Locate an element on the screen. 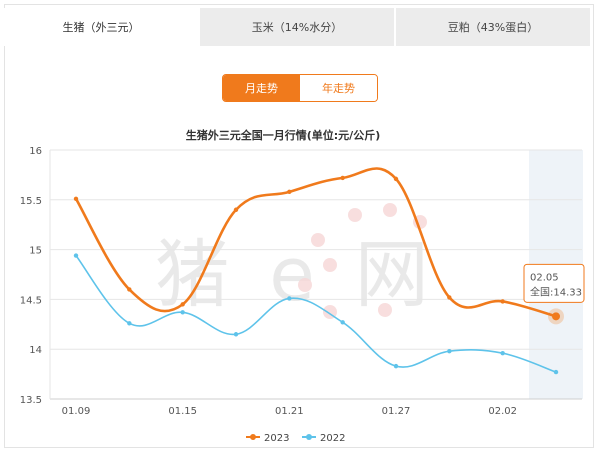  x-axis-ticks: 01.09 01.15 01.21 01.27 02.02 is located at coordinates (289, 411).